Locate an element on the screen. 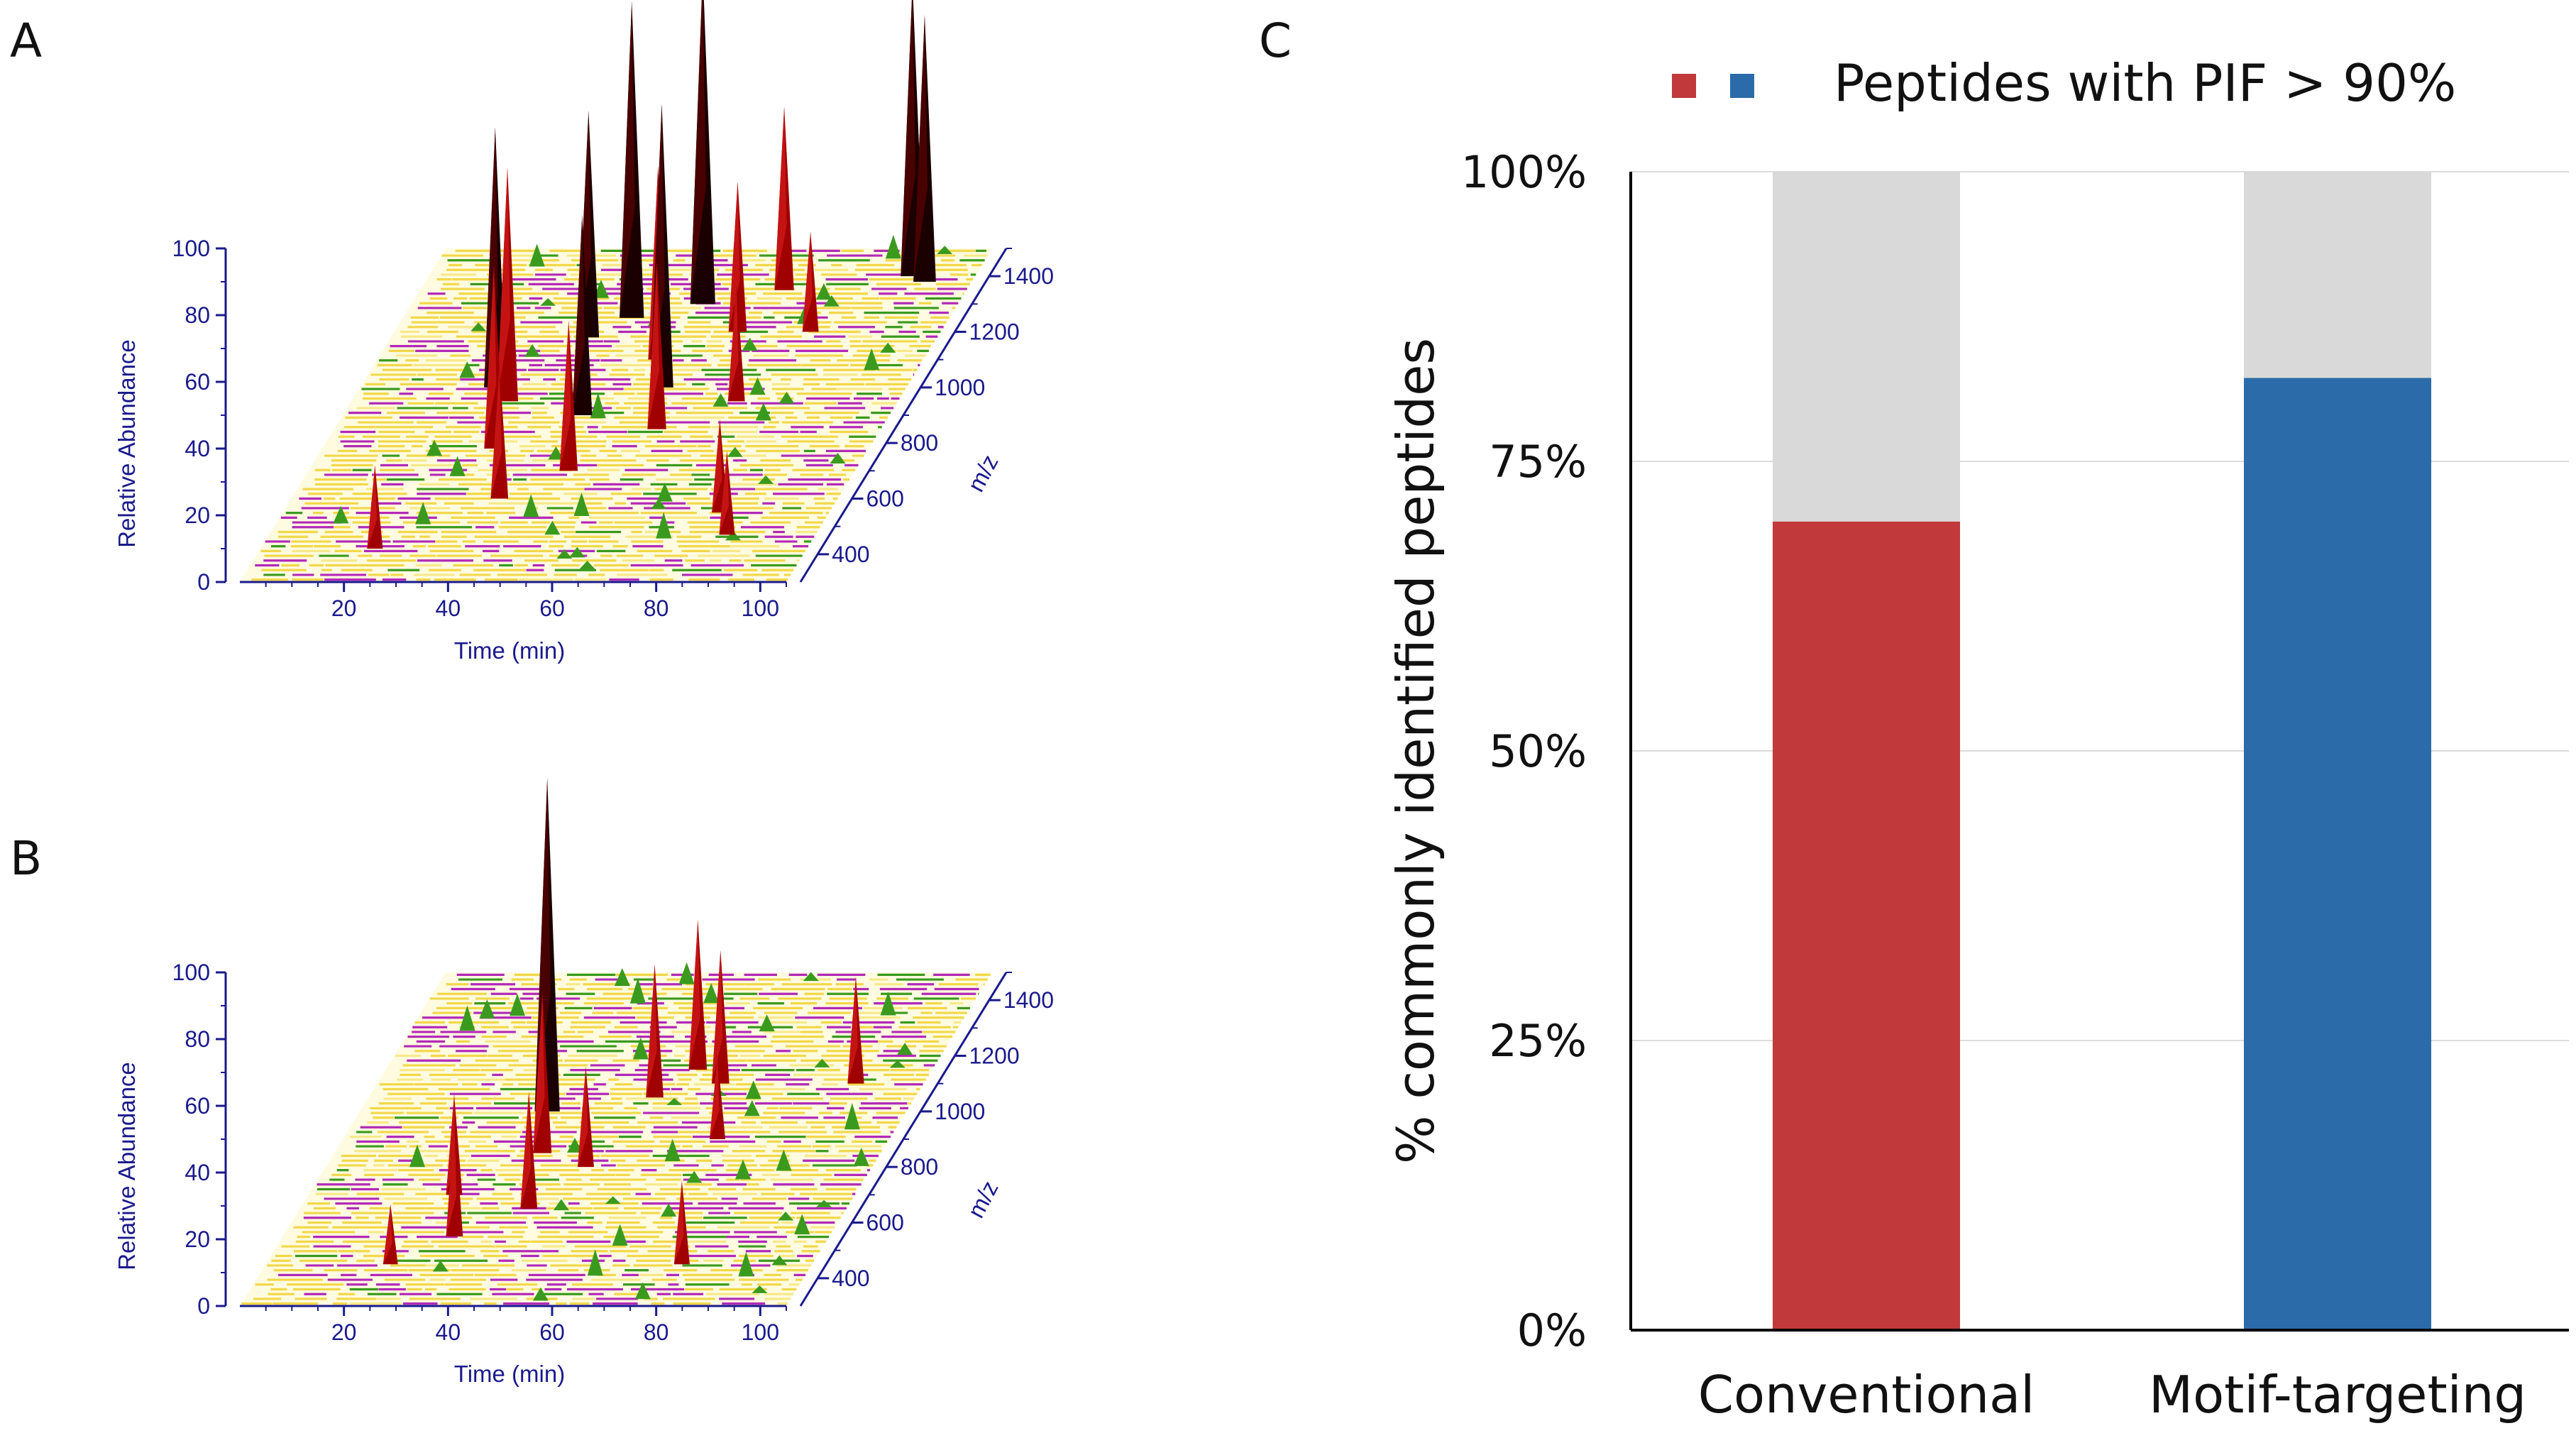 The image size is (2576, 1438). z-tick-label: 1200 is located at coordinates (994, 332).